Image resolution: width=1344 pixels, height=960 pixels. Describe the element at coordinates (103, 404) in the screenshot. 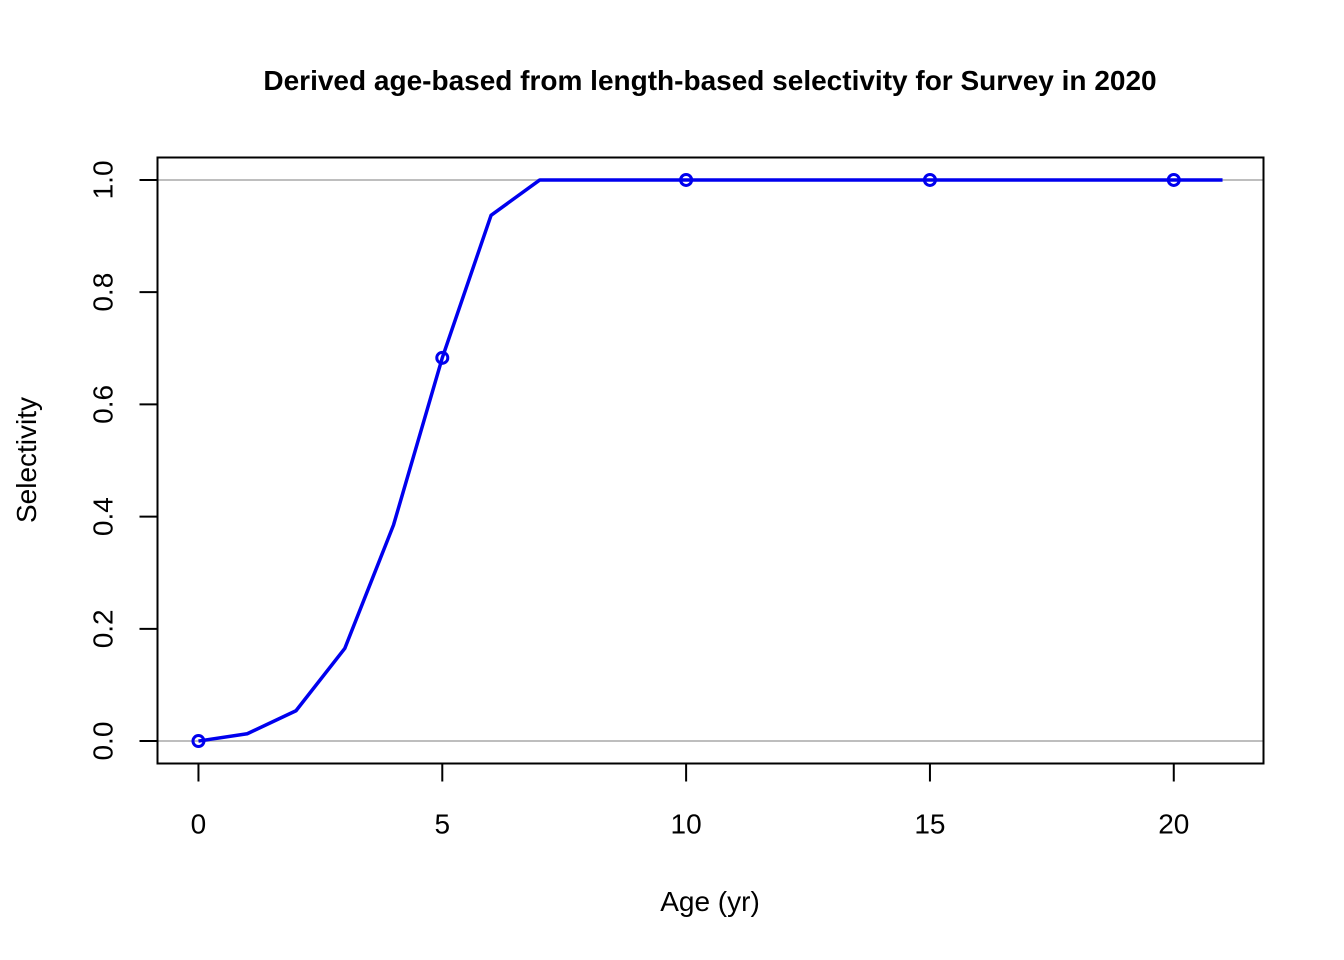

I see `y-tick-label: 0.6` at that location.